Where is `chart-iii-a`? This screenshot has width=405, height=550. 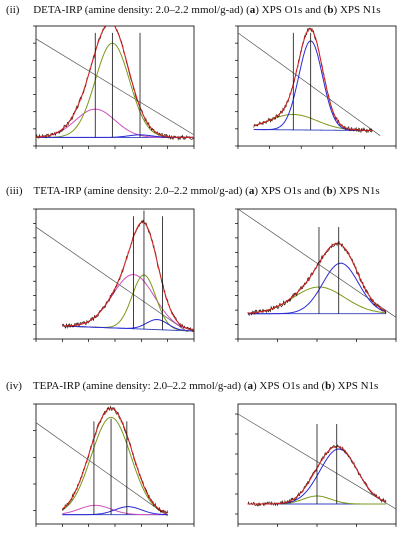
chart-iii-a is located at coordinates (114, 275).